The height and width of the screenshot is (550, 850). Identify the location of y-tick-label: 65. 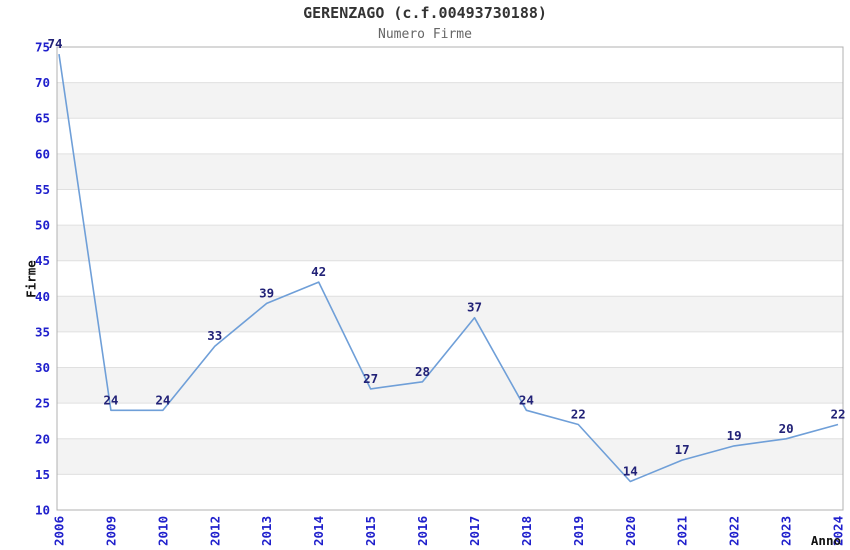
(42, 118).